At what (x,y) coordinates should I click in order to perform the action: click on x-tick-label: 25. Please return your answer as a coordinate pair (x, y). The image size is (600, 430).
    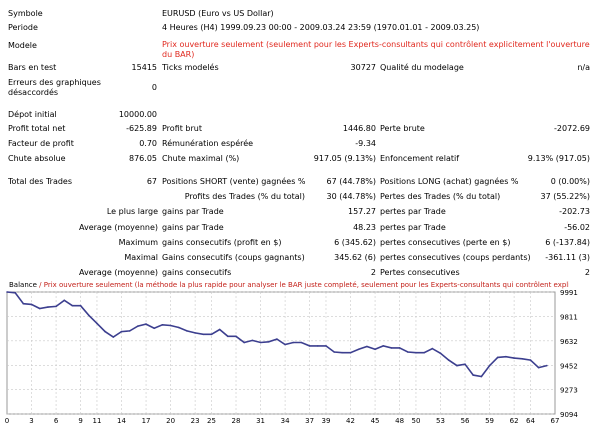
    Looking at the image, I should click on (211, 421).